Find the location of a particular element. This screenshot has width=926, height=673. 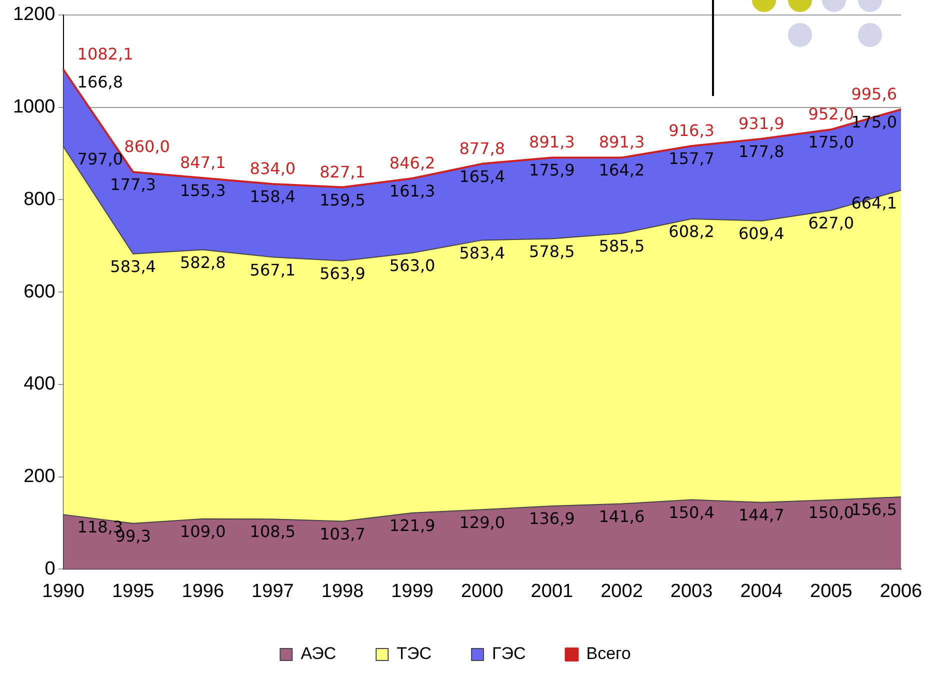

data-label: 141,6 is located at coordinates (621, 516).